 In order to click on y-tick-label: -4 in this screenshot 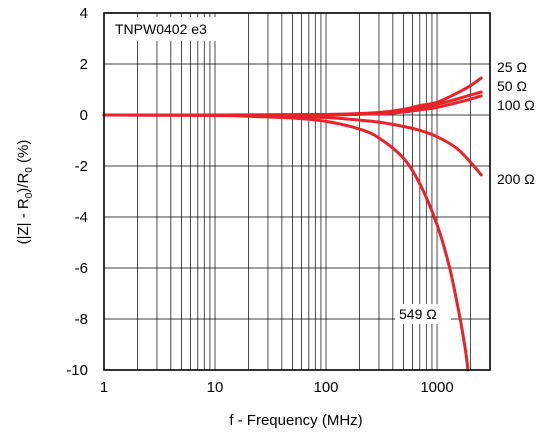, I will do `click(81, 217)`.